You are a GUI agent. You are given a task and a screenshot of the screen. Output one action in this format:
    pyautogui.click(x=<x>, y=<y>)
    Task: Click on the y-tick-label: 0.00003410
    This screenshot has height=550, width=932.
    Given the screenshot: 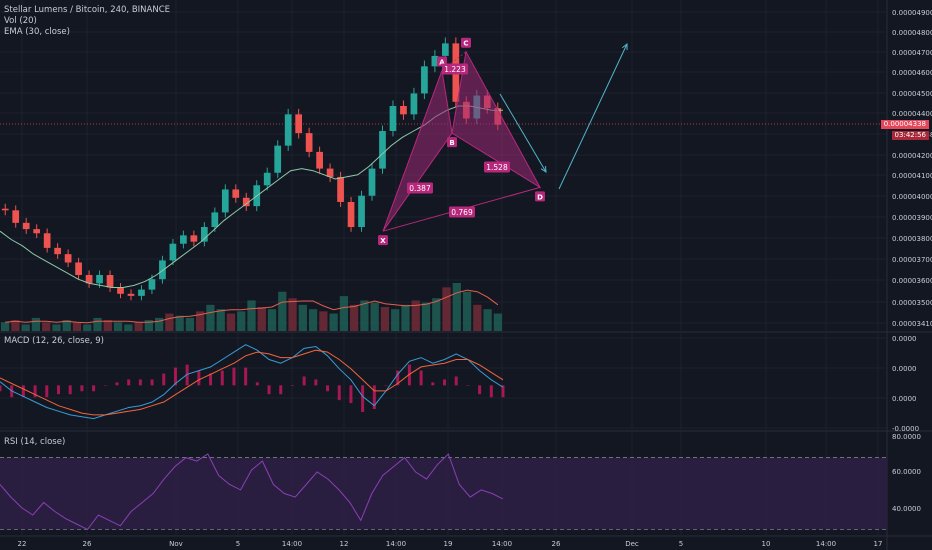 What is the action you would take?
    pyautogui.click(x=912, y=324)
    